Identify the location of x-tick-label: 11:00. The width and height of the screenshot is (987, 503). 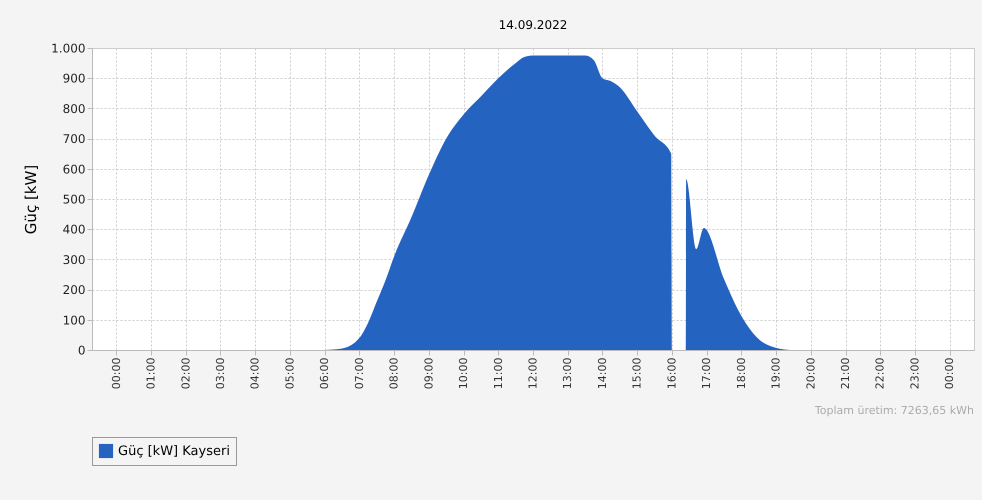
(498, 374).